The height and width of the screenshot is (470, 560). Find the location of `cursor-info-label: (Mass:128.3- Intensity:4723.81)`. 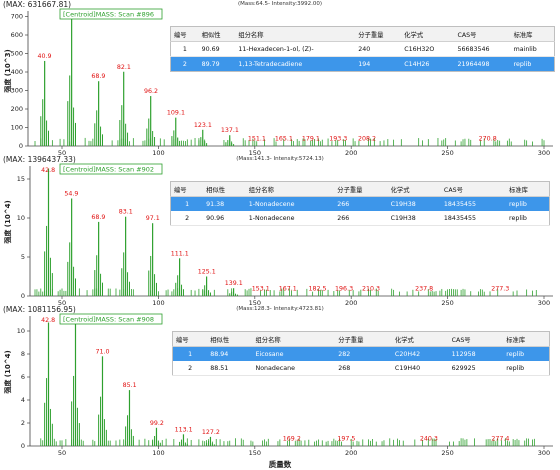

cursor-info-label: (Mass:128.3- Intensity:4723.81) is located at coordinates (280, 309).